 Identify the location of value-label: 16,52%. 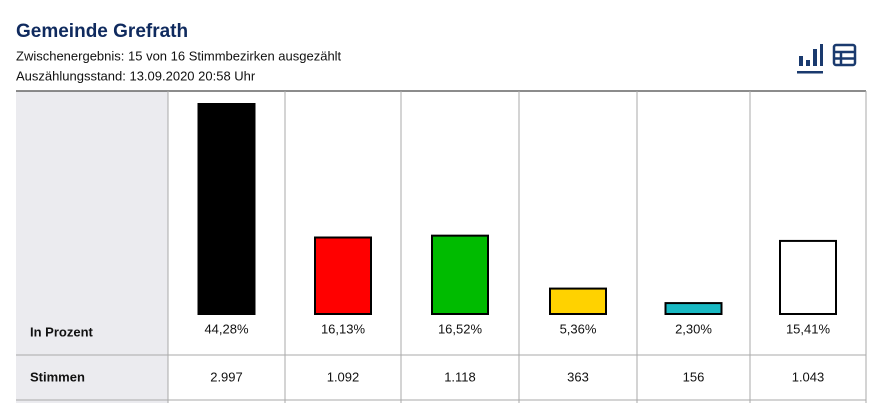
(460, 328).